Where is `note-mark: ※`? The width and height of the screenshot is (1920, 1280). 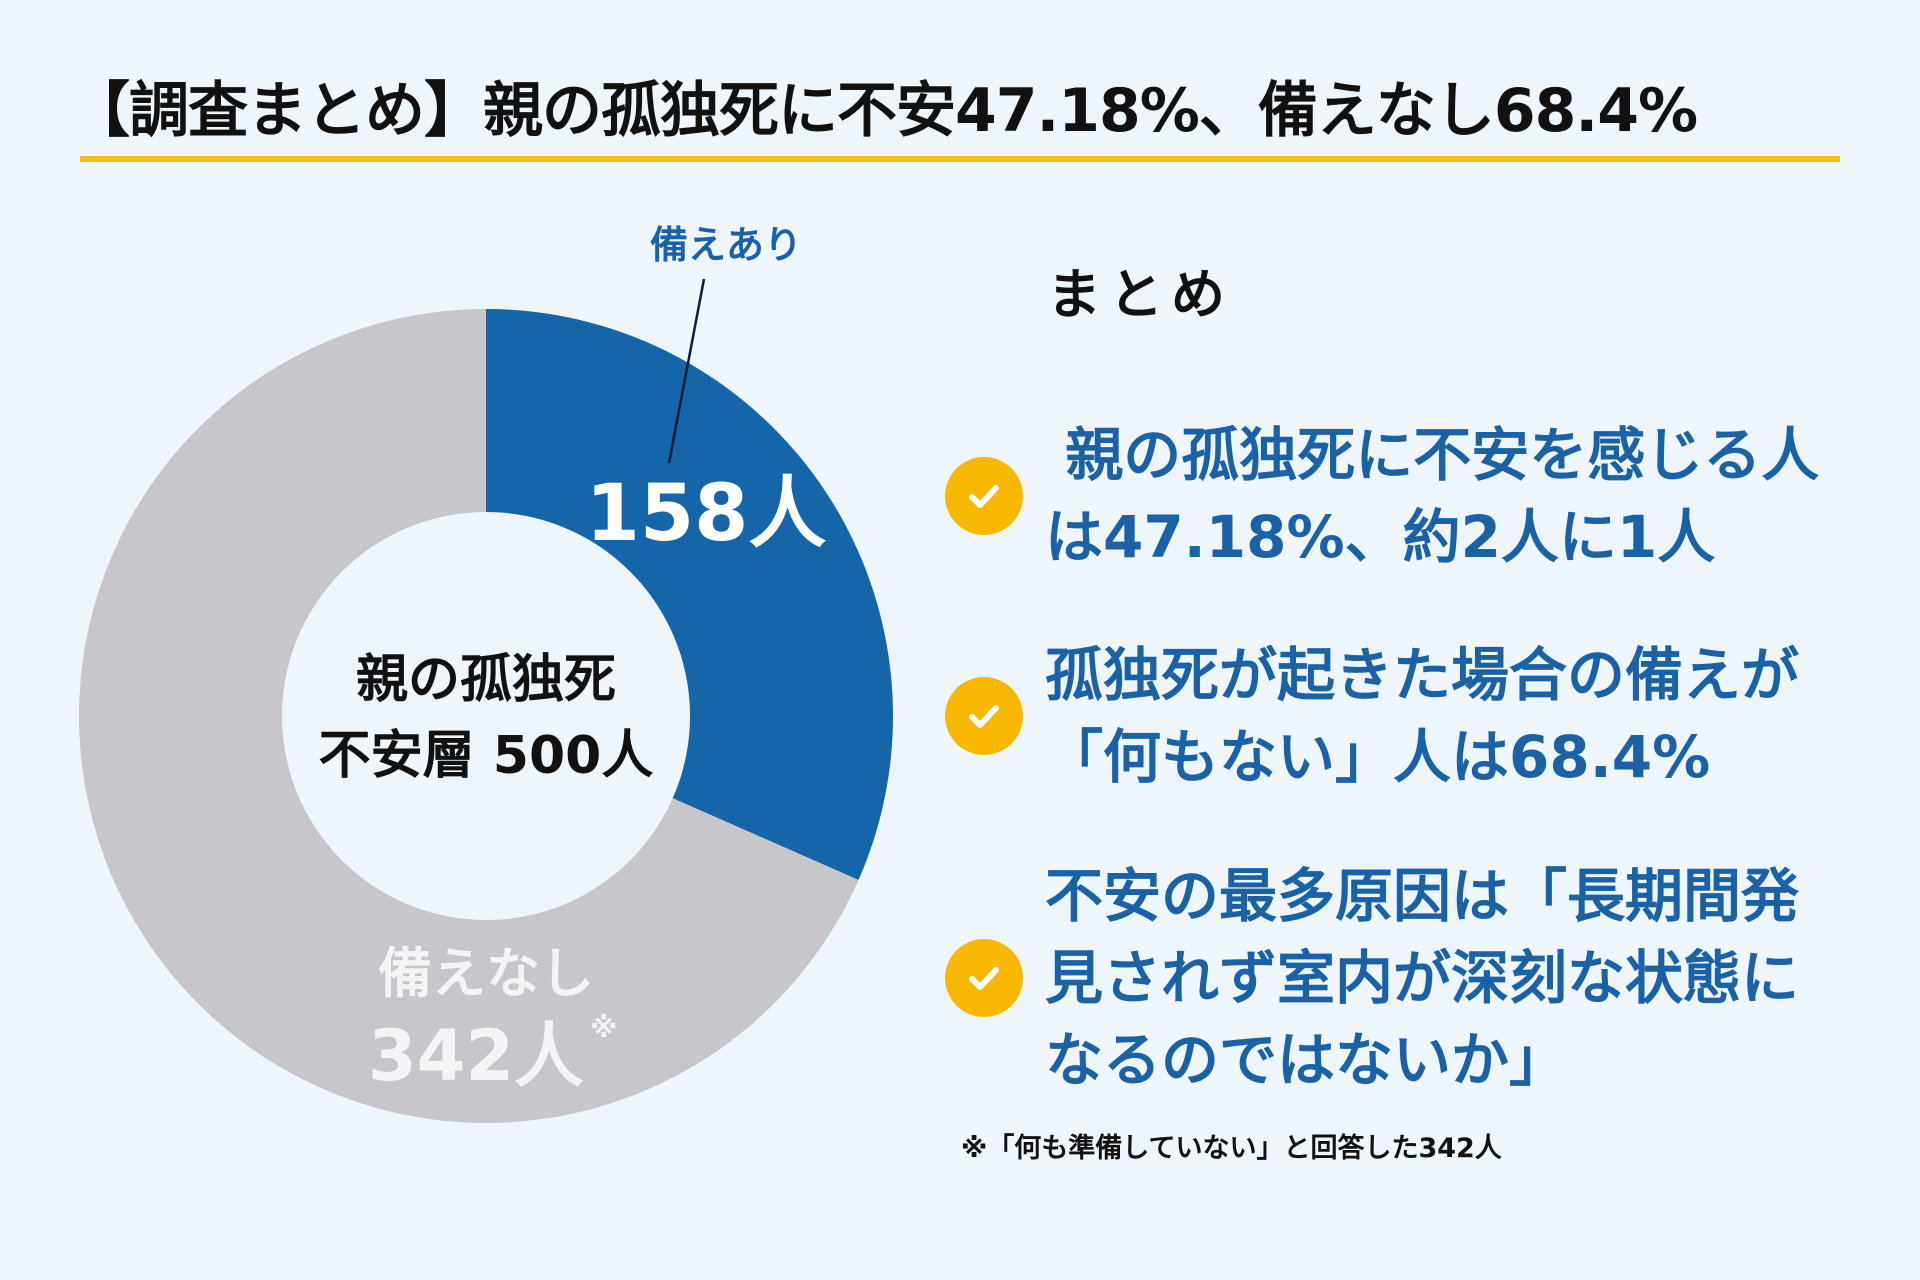
note-mark: ※ is located at coordinates (603, 1027).